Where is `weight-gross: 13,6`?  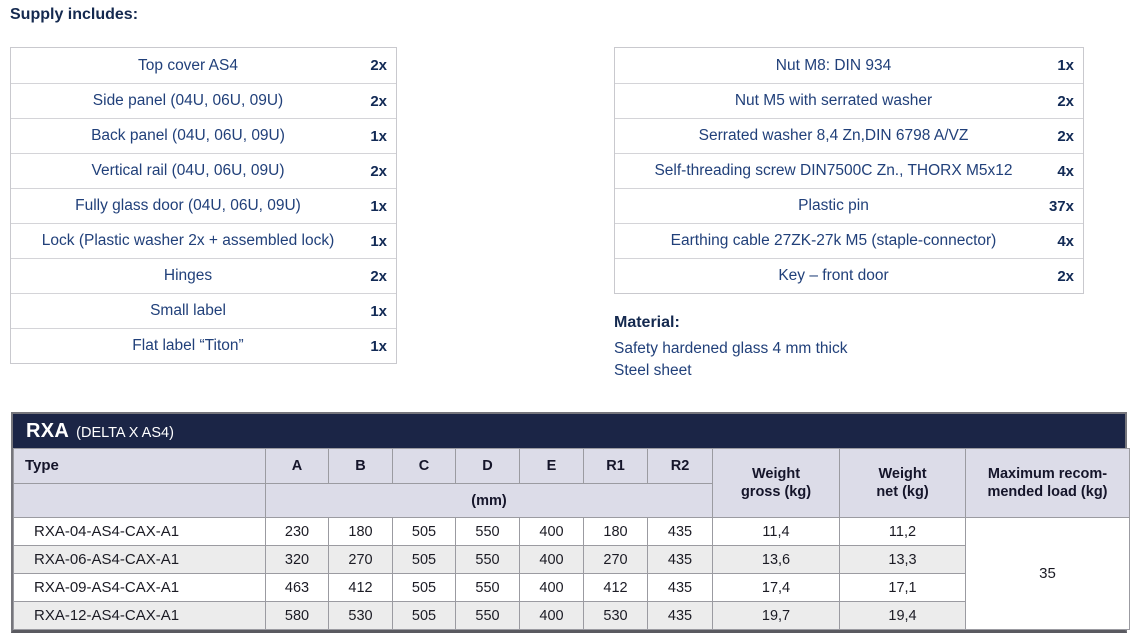 weight-gross: 13,6 is located at coordinates (776, 559).